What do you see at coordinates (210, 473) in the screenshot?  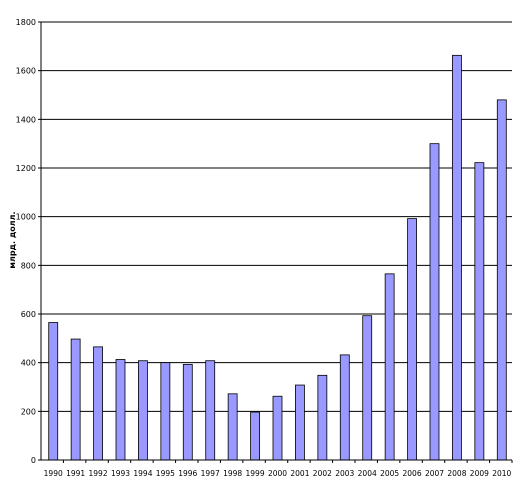 I see `x-tick-label-1997: 1997` at bounding box center [210, 473].